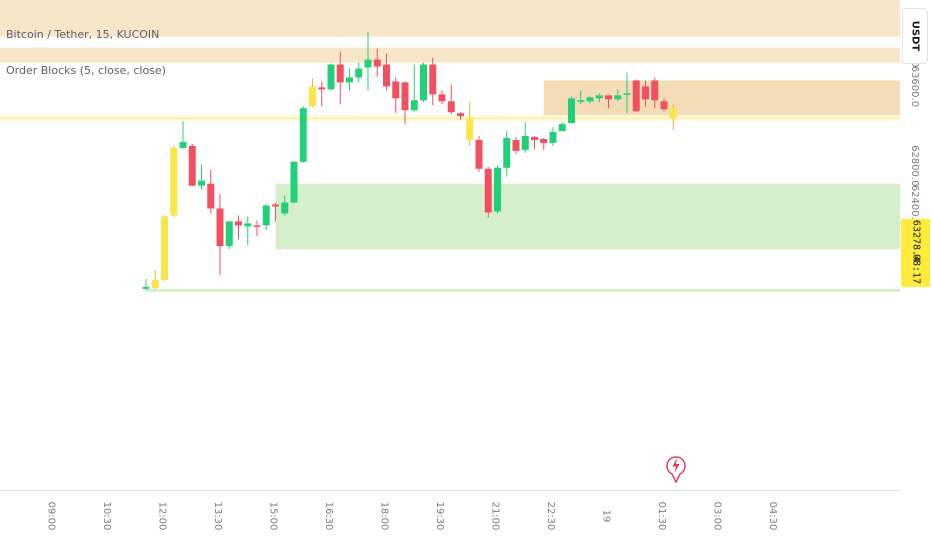  Describe the element at coordinates (273, 516) in the screenshot. I see `time-tick-label: 15:00` at that location.